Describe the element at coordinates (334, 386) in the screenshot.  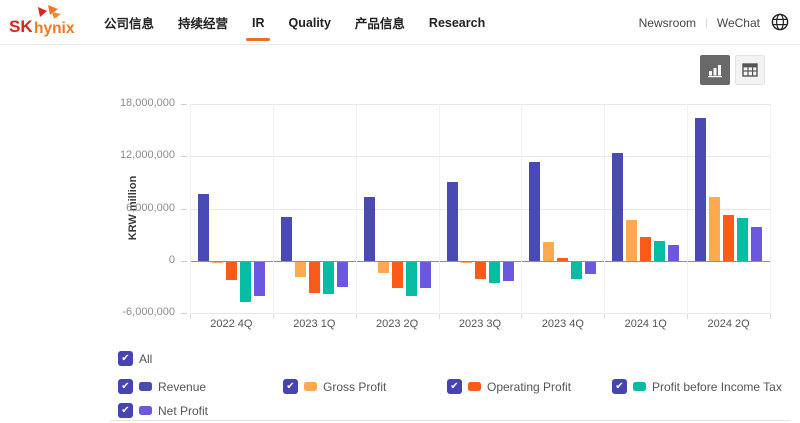
I see `legend-item-gross-profit: ✔ Gross Profit` at that location.